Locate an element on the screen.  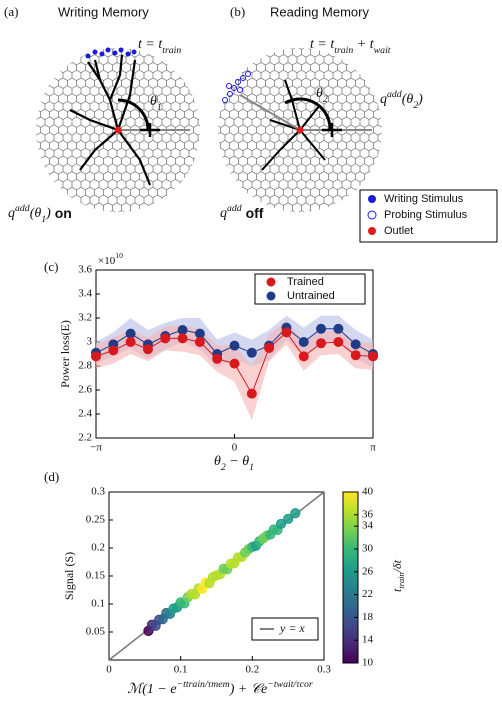
x-tick-label: 0.2 is located at coordinates (252, 670).